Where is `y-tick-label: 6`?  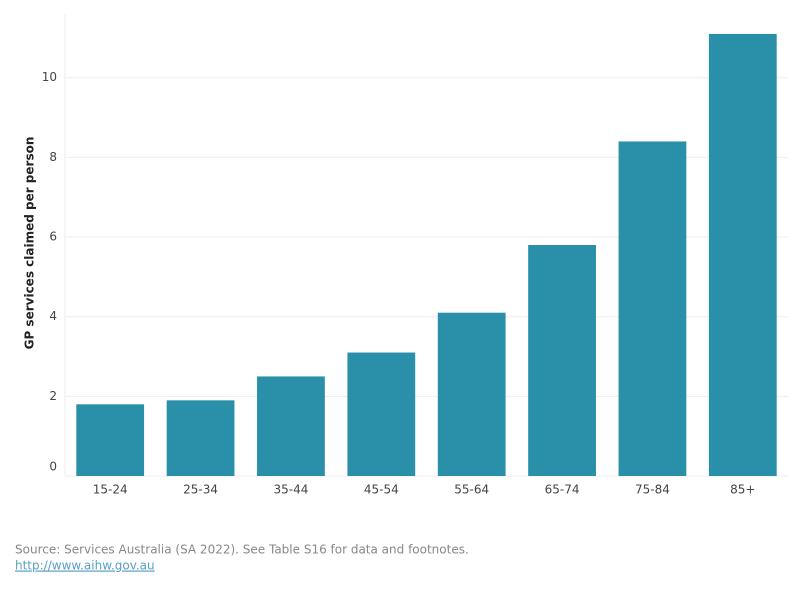 y-tick-label: 6 is located at coordinates (53, 237).